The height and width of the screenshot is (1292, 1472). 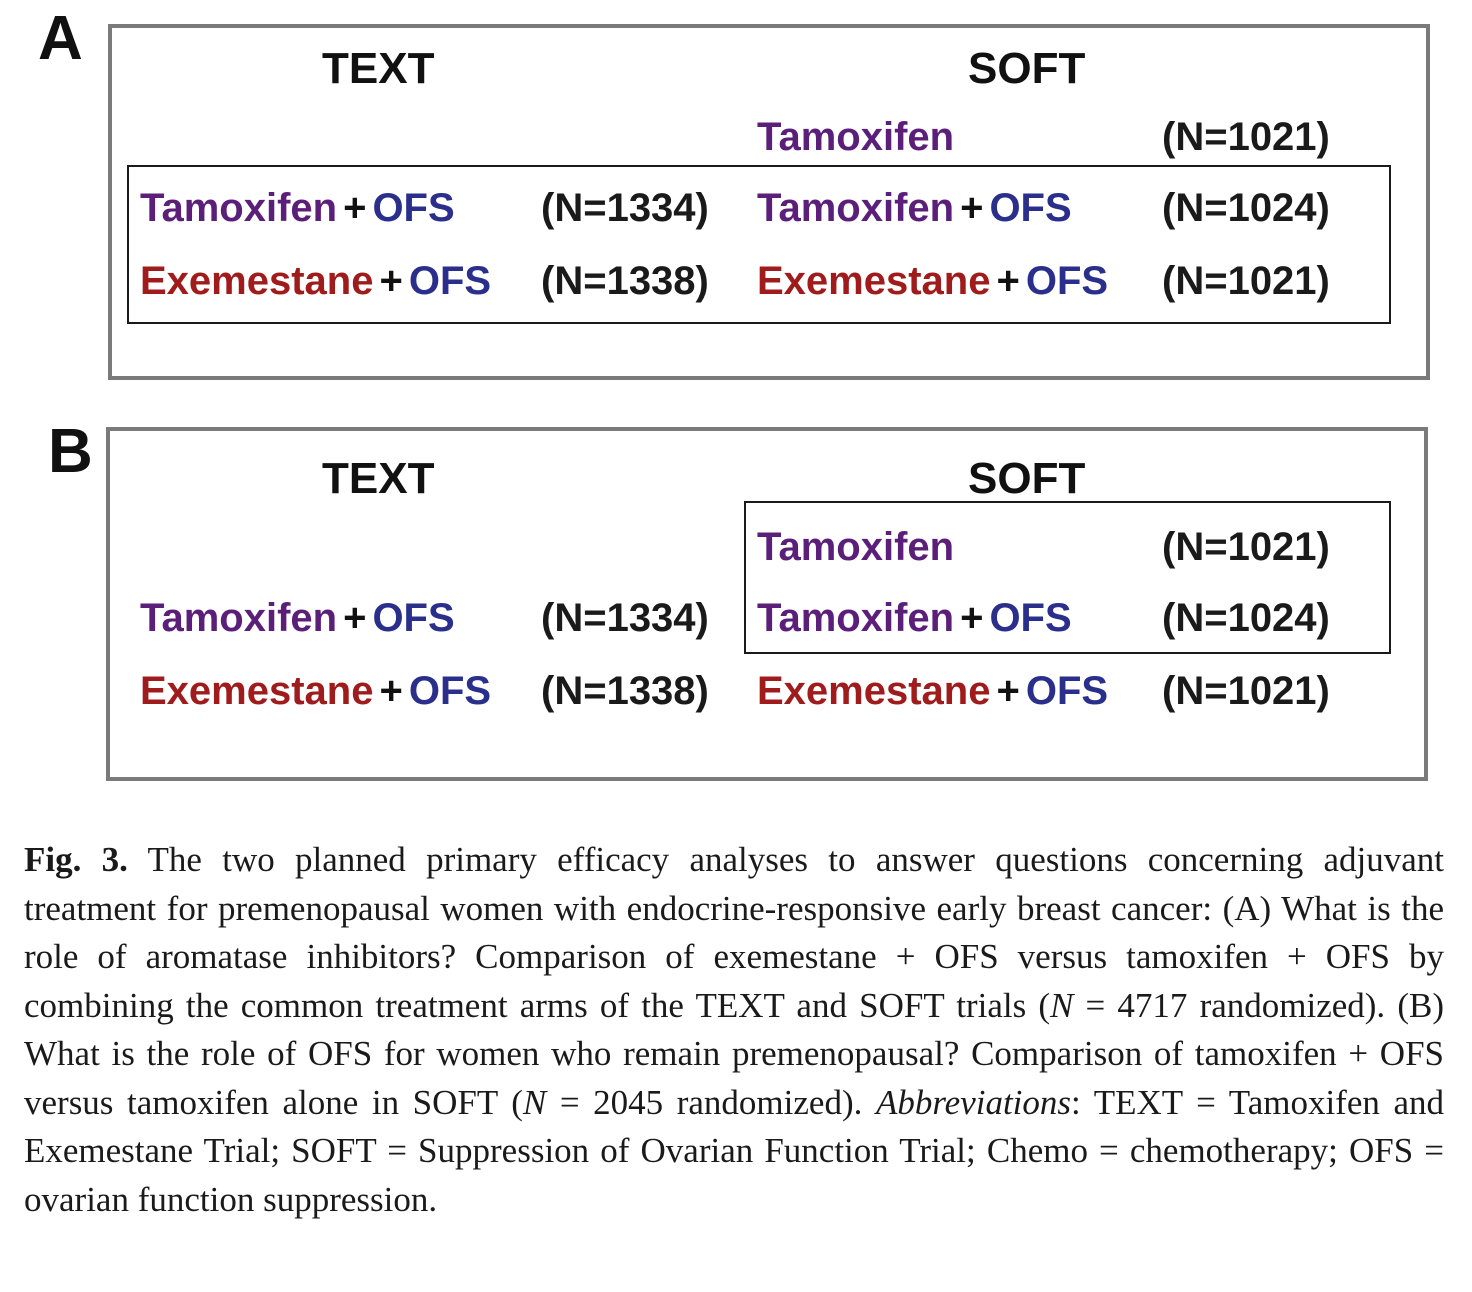 I want to click on panel-a-soft-arm-tamoxifen: Tamoxifen, so click(x=855, y=137).